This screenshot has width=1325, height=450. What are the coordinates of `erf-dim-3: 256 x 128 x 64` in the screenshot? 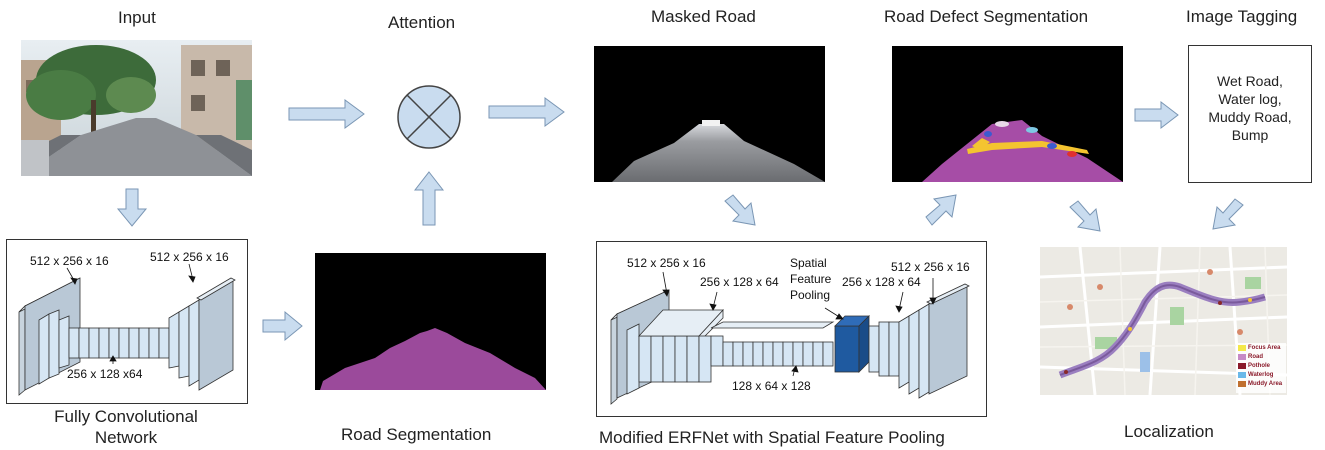 It's located at (881, 282).